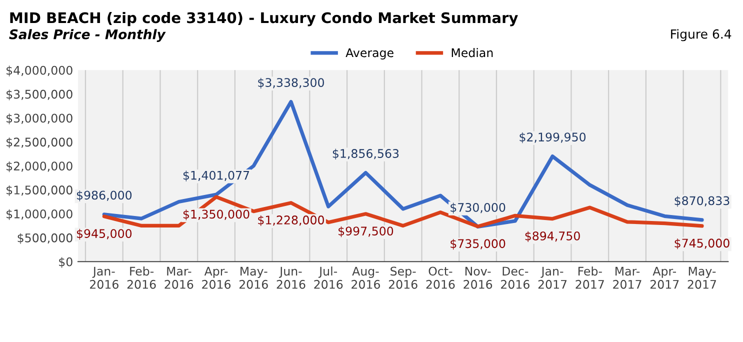  Describe the element at coordinates (702, 277) in the screenshot. I see `x-tick-label: May- 2017` at that location.